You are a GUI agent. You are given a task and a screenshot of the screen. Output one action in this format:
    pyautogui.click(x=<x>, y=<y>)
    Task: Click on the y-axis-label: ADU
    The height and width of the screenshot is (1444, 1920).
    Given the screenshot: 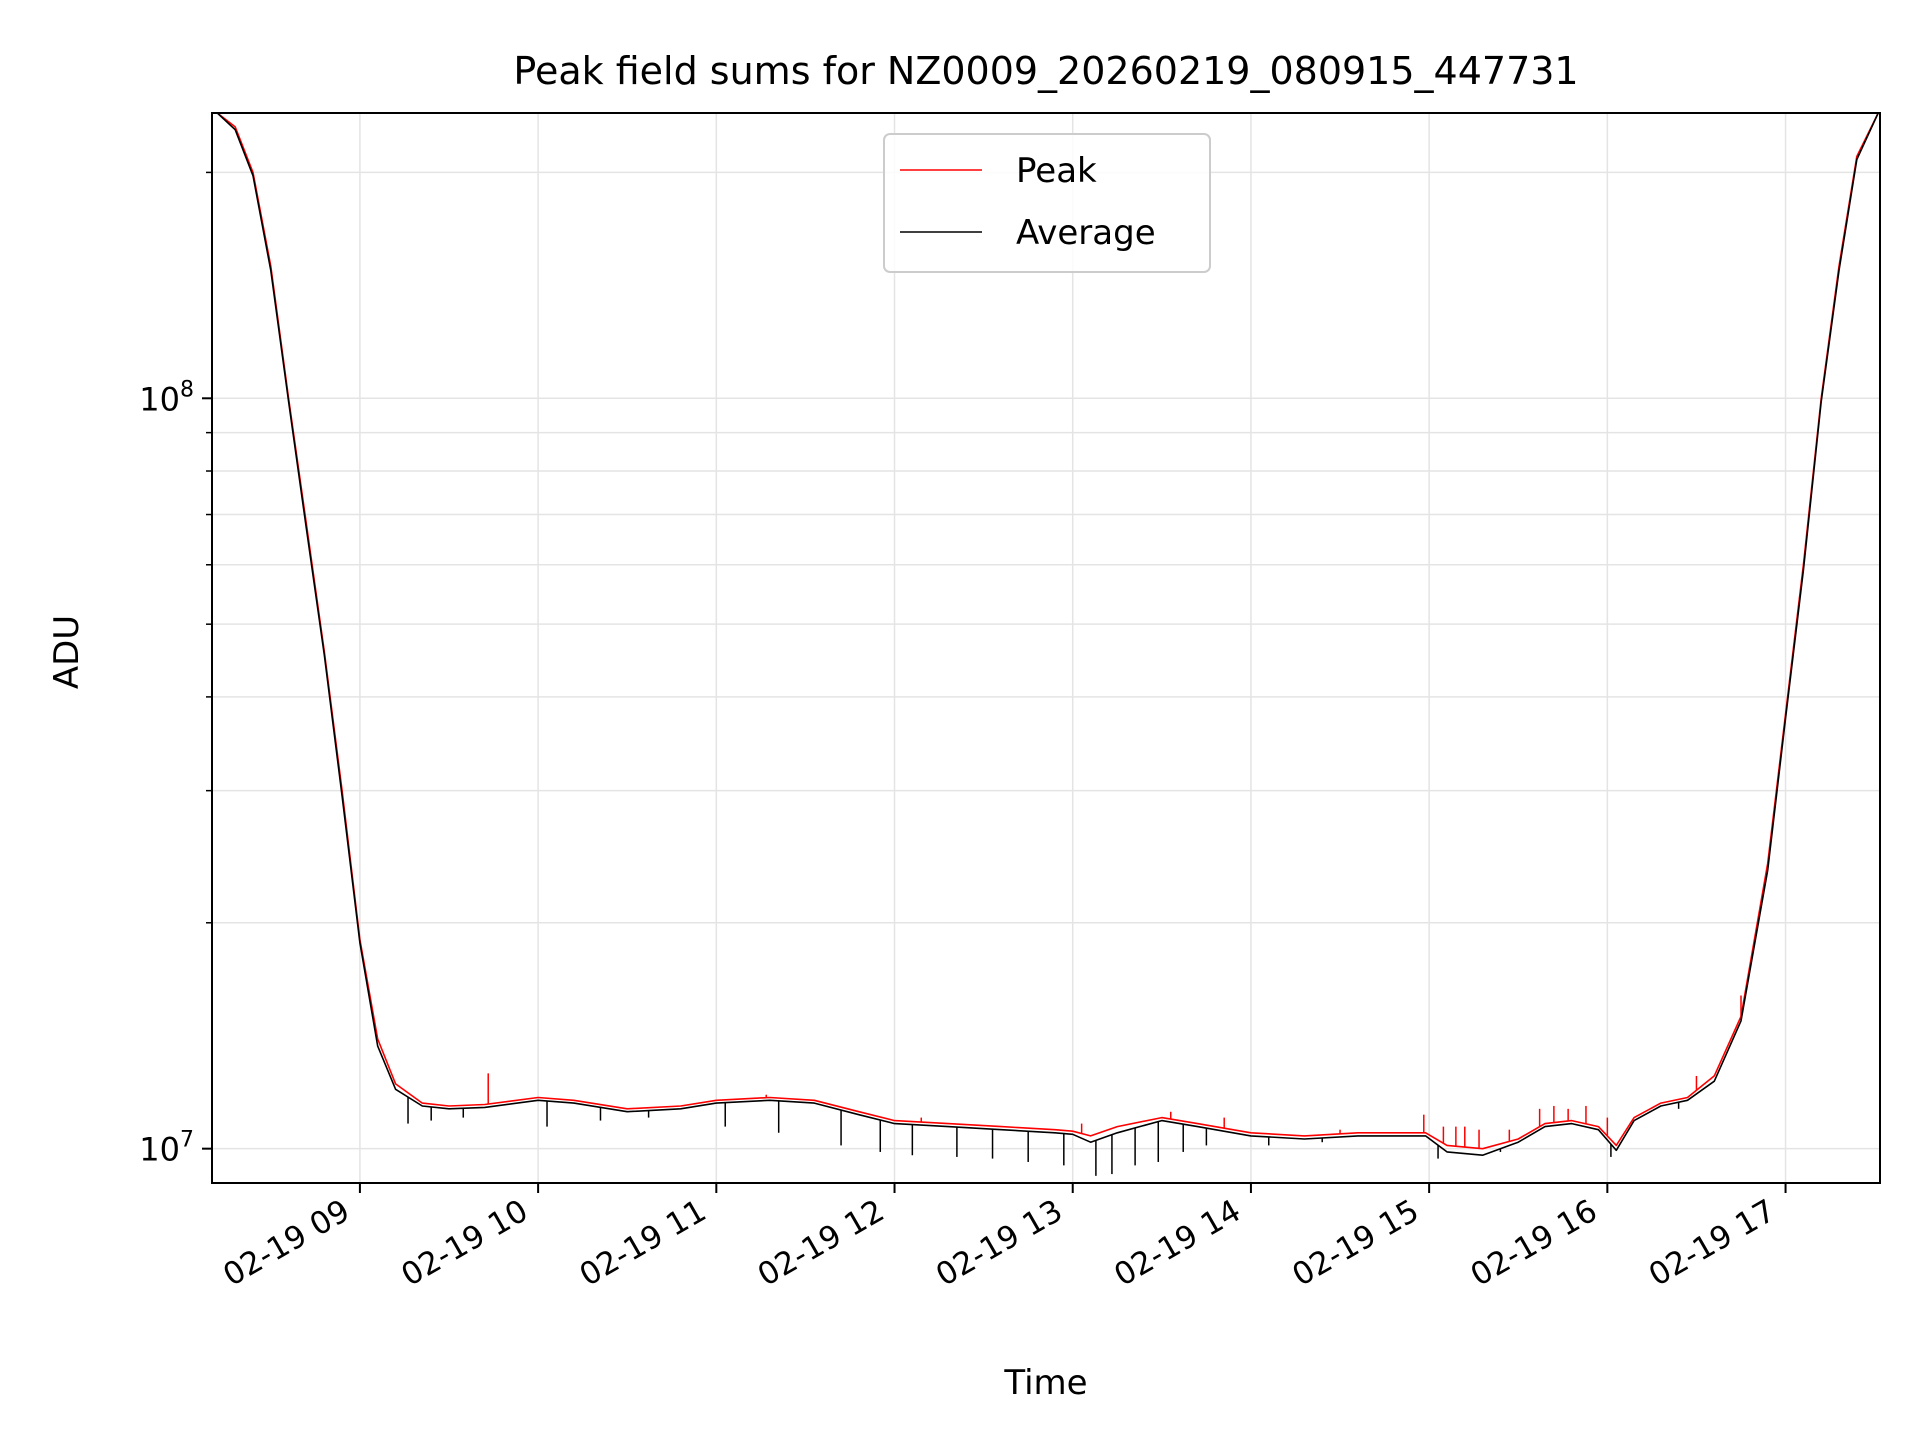 What is the action you would take?
    pyautogui.click(x=67, y=652)
    